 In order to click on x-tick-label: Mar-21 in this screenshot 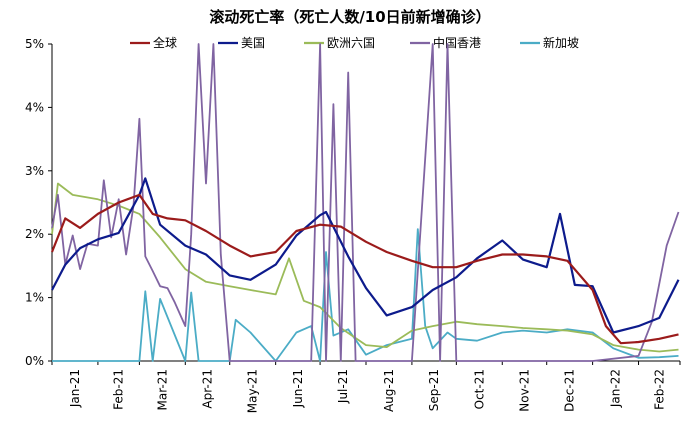, I will do `click(162, 389)`.